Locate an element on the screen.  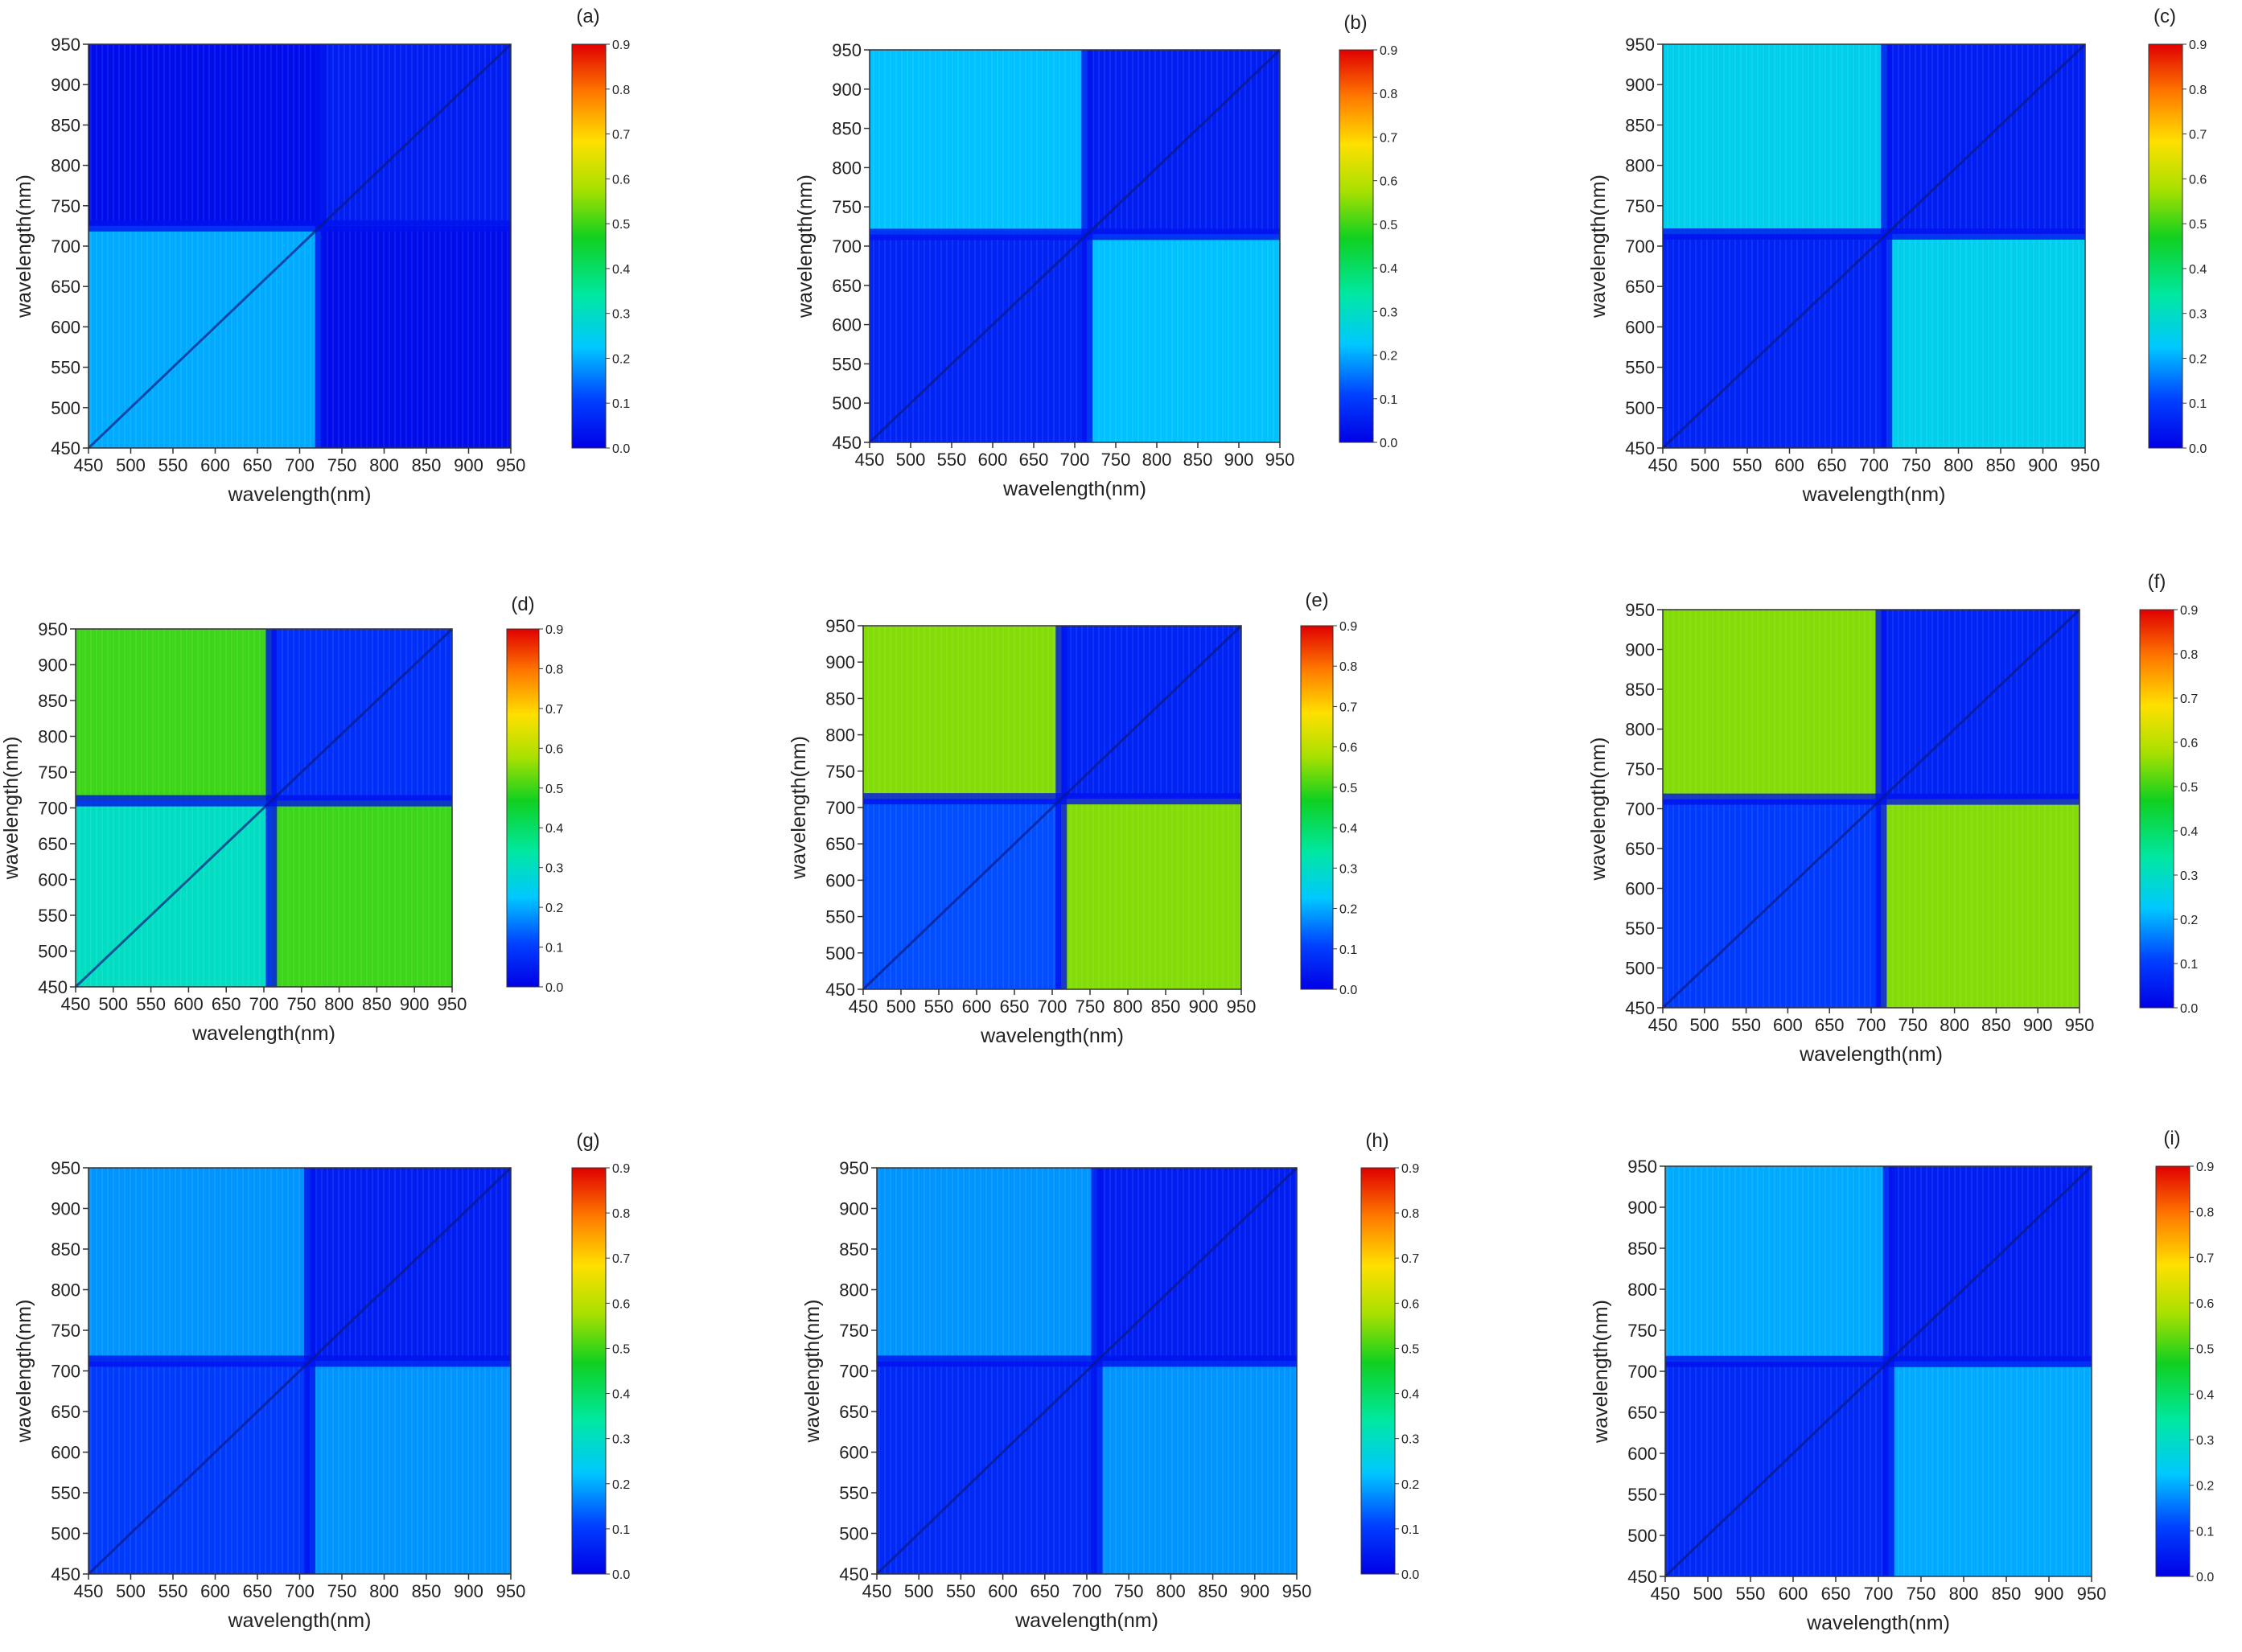
y-tick-label: 650 is located at coordinates (854, 1412).